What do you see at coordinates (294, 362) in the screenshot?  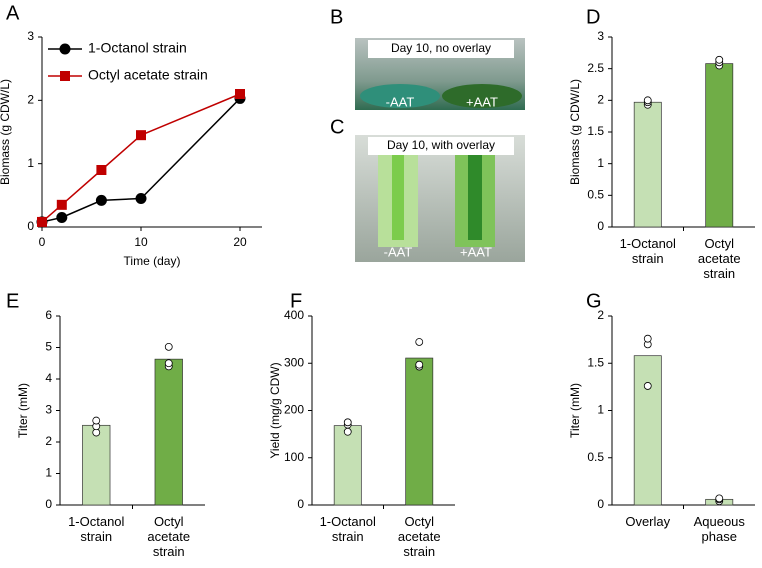 I see `y-tick-label: 300` at bounding box center [294, 362].